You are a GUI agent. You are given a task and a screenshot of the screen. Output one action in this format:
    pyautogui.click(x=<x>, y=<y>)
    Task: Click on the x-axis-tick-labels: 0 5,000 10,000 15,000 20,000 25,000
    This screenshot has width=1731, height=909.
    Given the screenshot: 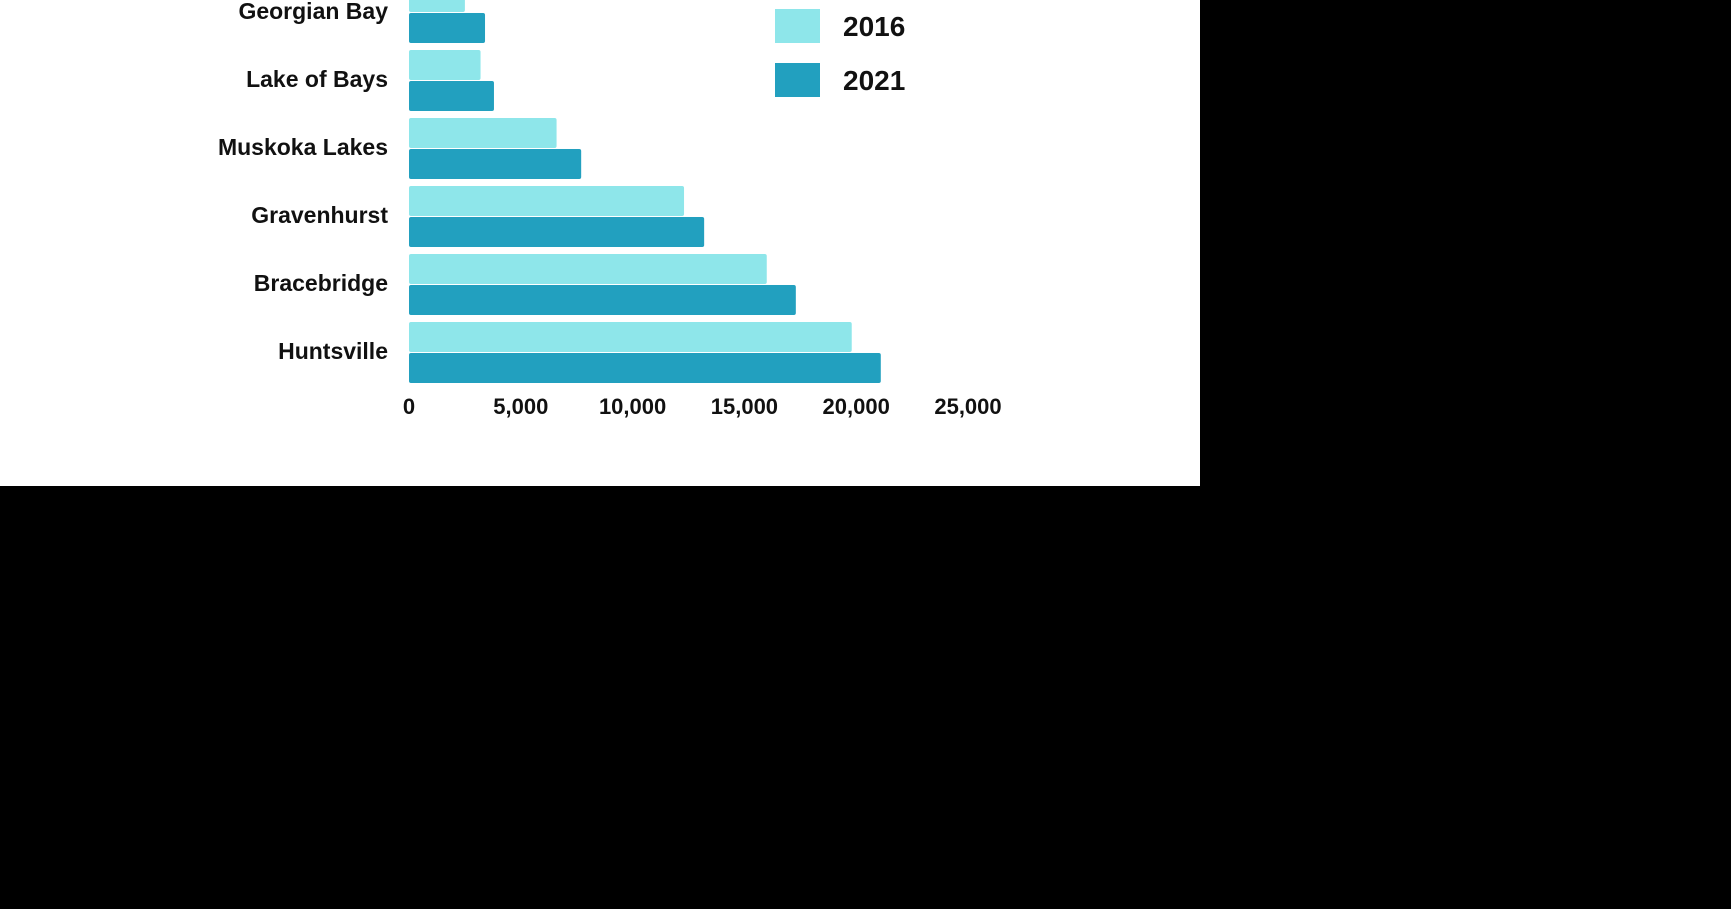 What is the action you would take?
    pyautogui.click(x=702, y=406)
    